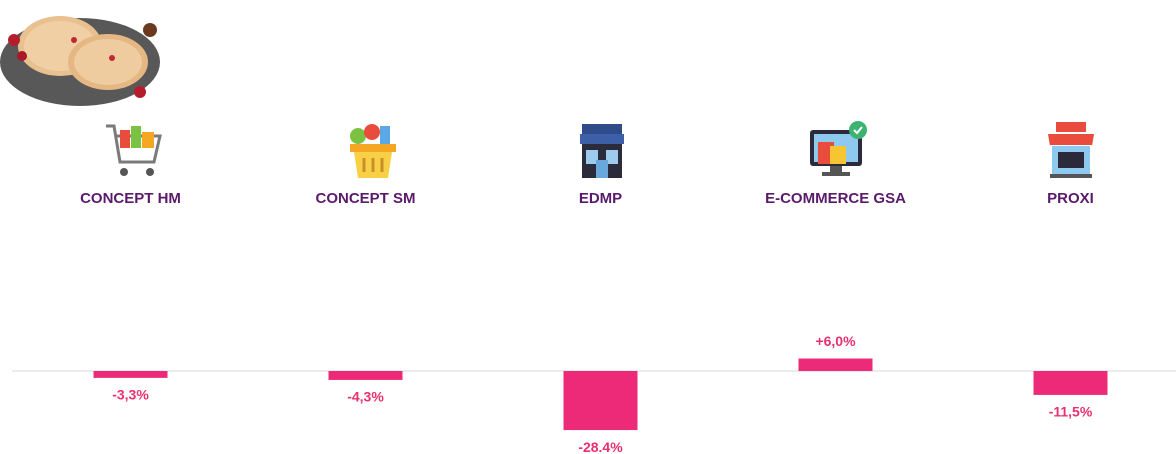 Image resolution: width=1176 pixels, height=454 pixels. Describe the element at coordinates (365, 397) in the screenshot. I see `value-label: -4,3%` at that location.